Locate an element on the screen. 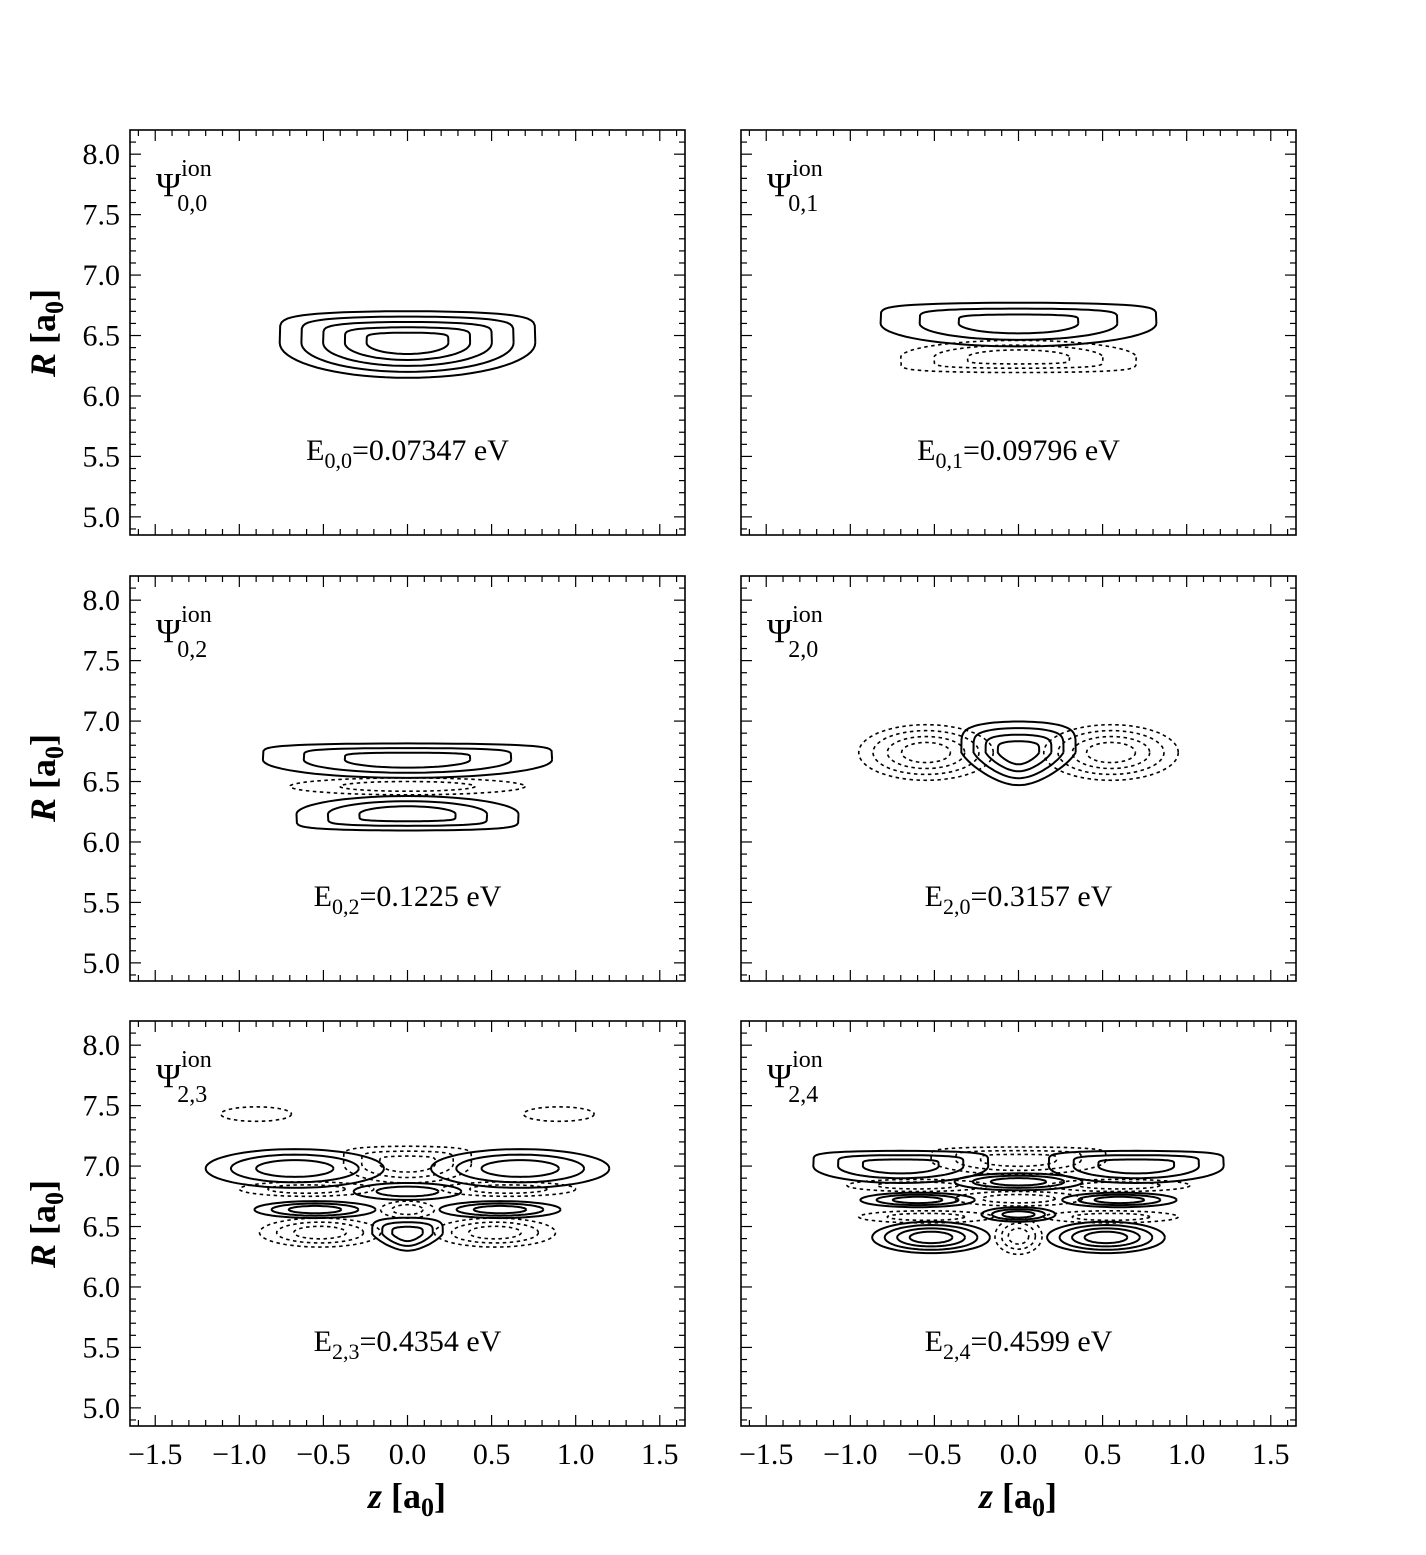 The height and width of the screenshot is (1555, 1426). y-tick-label: 6.0 is located at coordinates (102, 842).